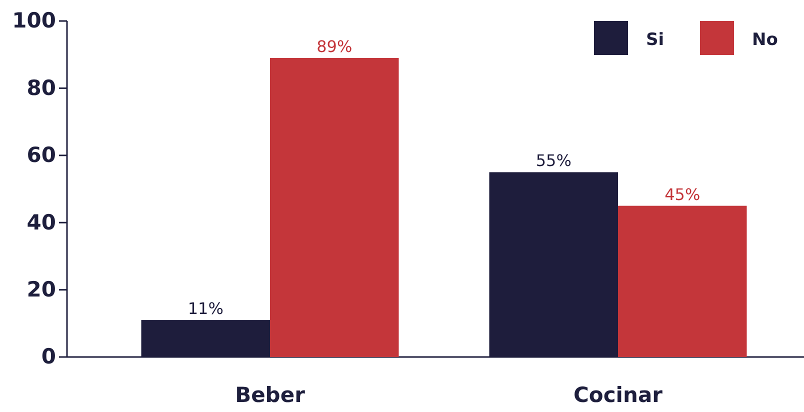 Image resolution: width=804 pixels, height=412 pixels. What do you see at coordinates (334, 46) in the screenshot?
I see `data-label: 89%` at bounding box center [334, 46].